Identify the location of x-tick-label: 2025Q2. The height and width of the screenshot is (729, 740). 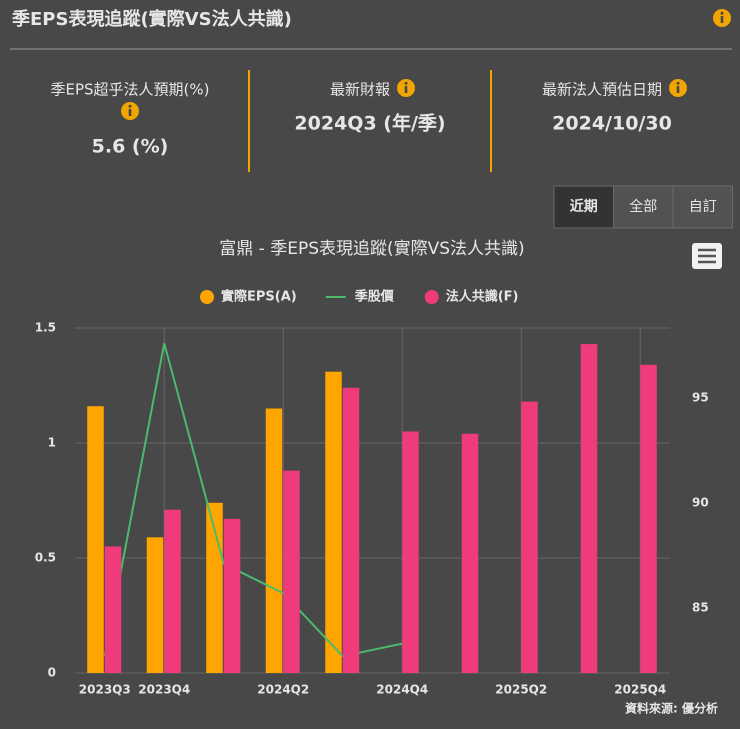
(521, 690).